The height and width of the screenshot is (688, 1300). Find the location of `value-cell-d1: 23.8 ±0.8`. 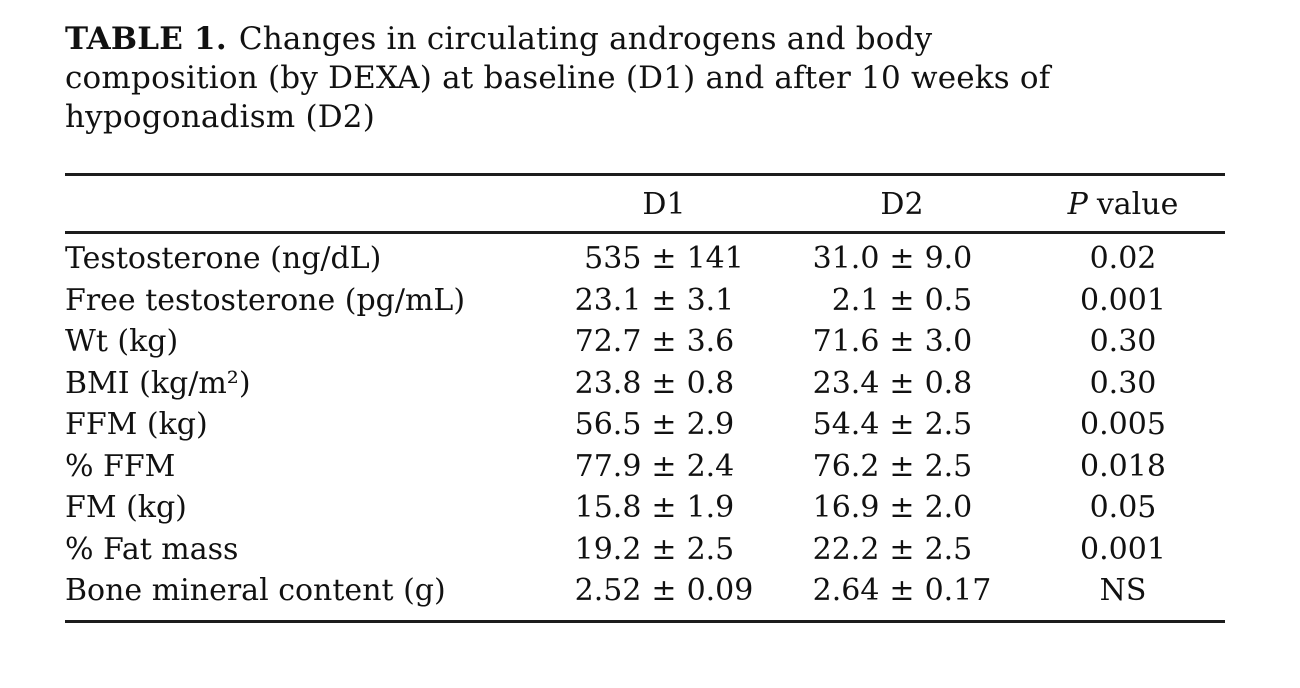

value-cell-d1: 23.8 ±0.8 is located at coordinates (664, 383).